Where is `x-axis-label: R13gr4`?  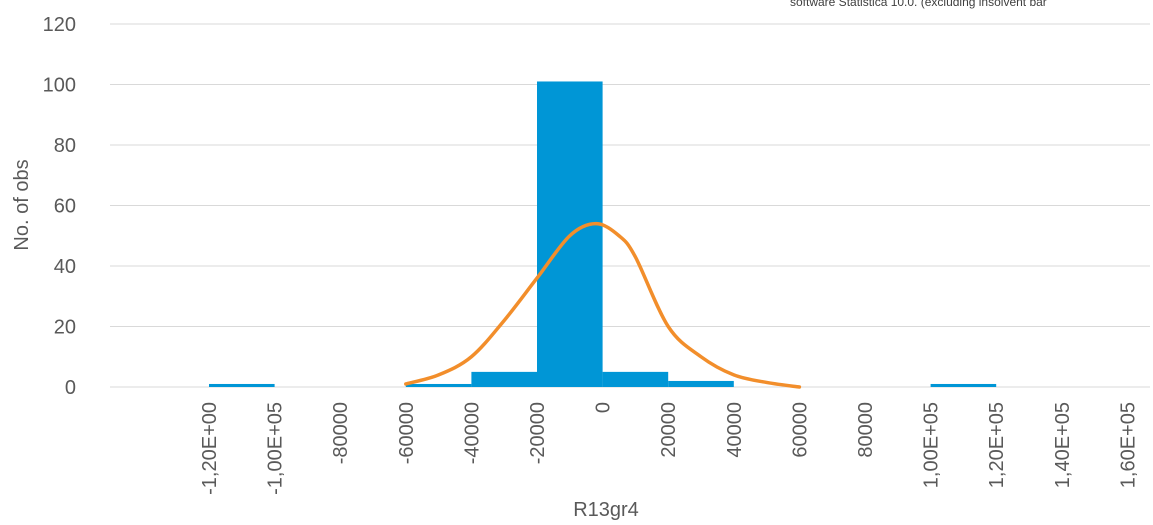 x-axis-label: R13gr4 is located at coordinates (606, 510).